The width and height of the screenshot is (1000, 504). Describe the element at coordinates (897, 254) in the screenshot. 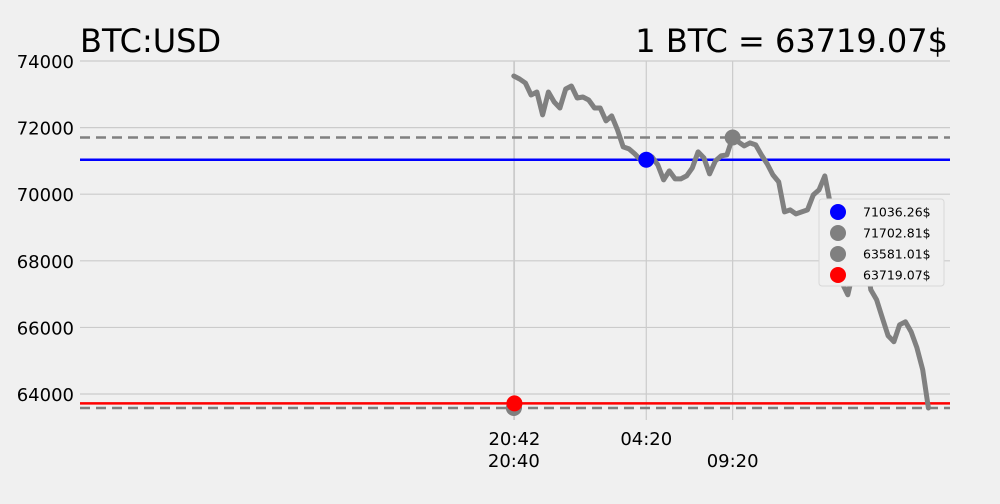

I see `legend-label: 63581.01$` at that location.